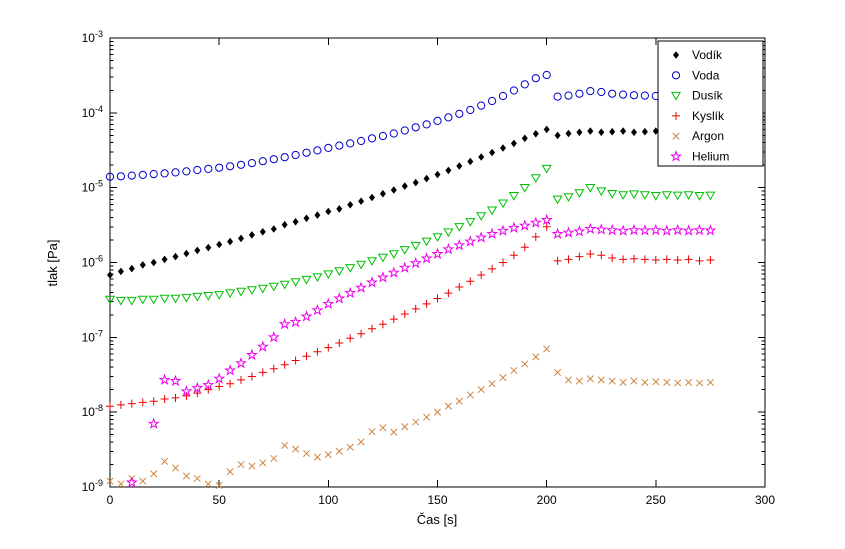  I want to click on x-tick-label: 150, so click(437, 500).